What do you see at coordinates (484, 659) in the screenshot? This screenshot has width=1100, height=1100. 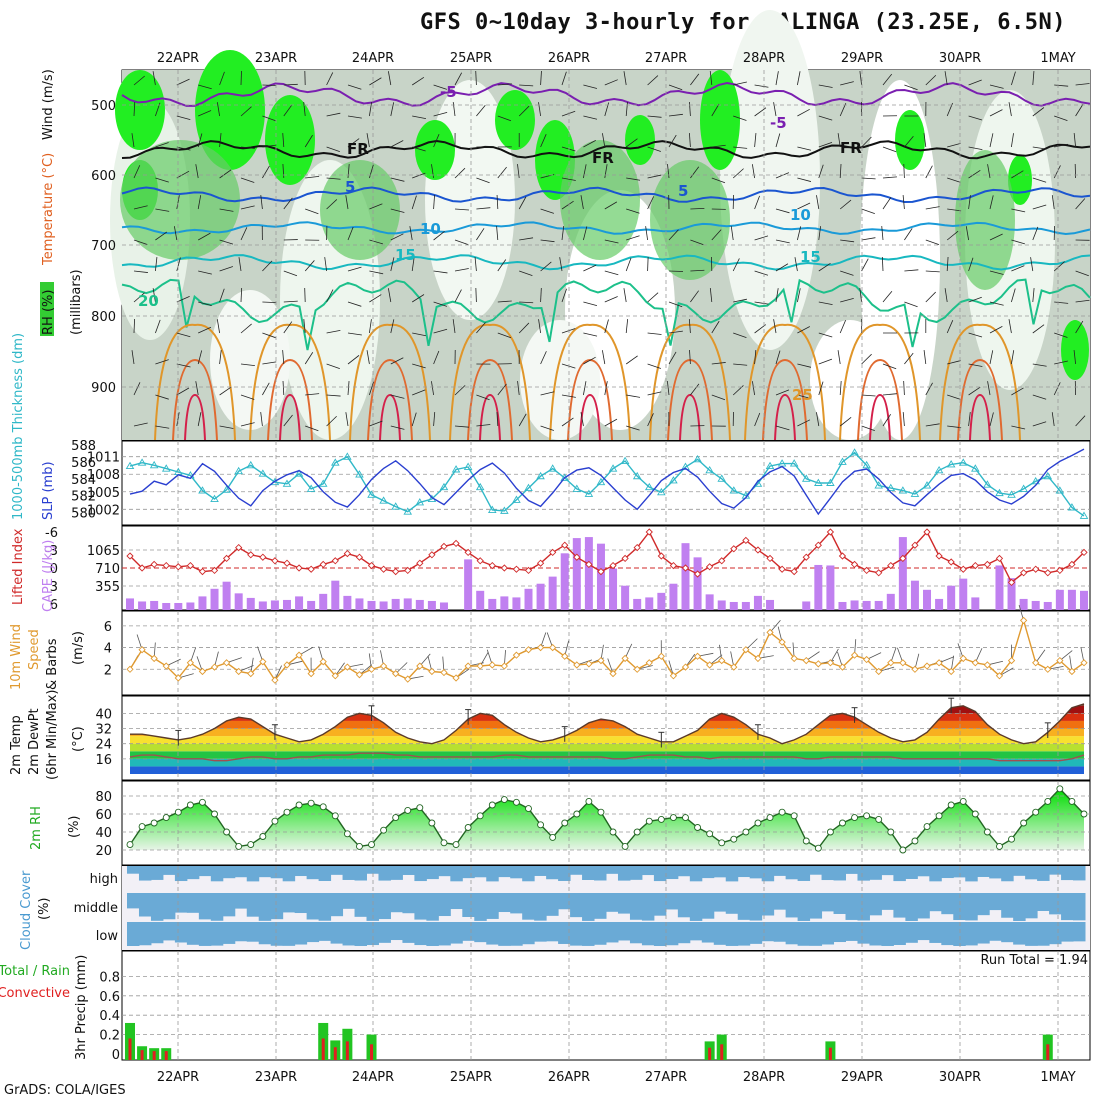 I see `wind-barb-10m` at bounding box center [484, 659].